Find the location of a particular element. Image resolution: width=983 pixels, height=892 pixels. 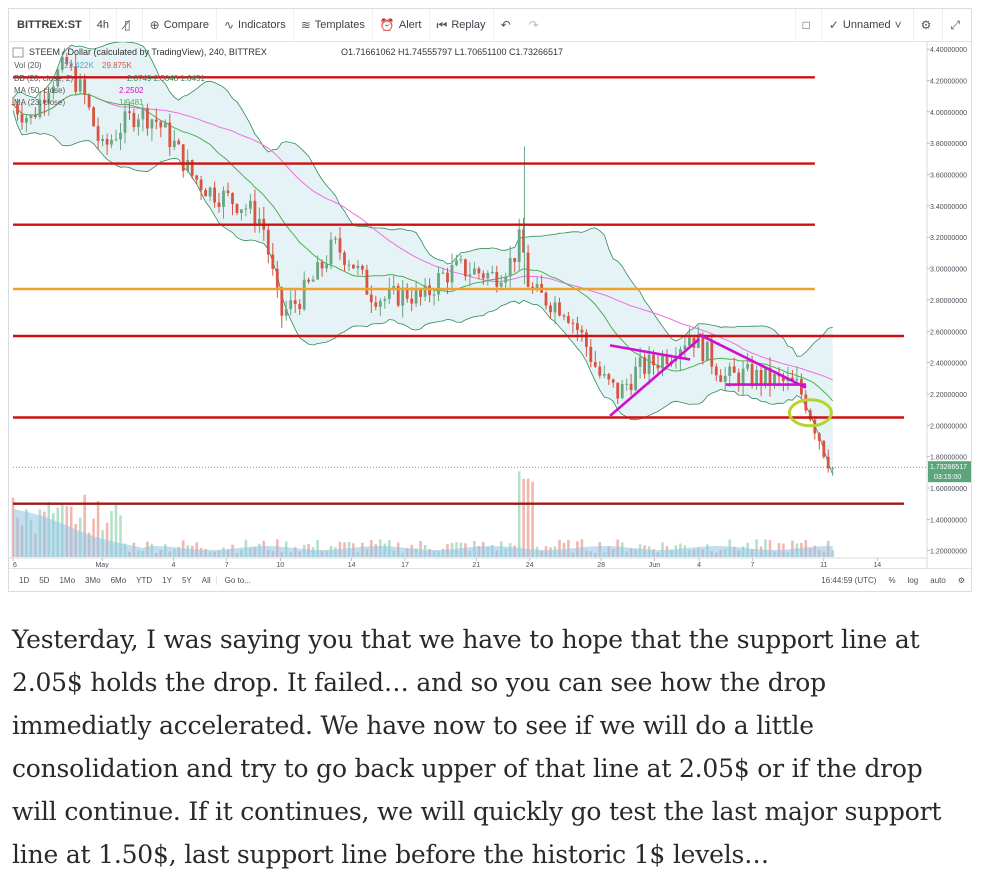

utc-clock: 16:44:59 (UTC) is located at coordinates (849, 580).